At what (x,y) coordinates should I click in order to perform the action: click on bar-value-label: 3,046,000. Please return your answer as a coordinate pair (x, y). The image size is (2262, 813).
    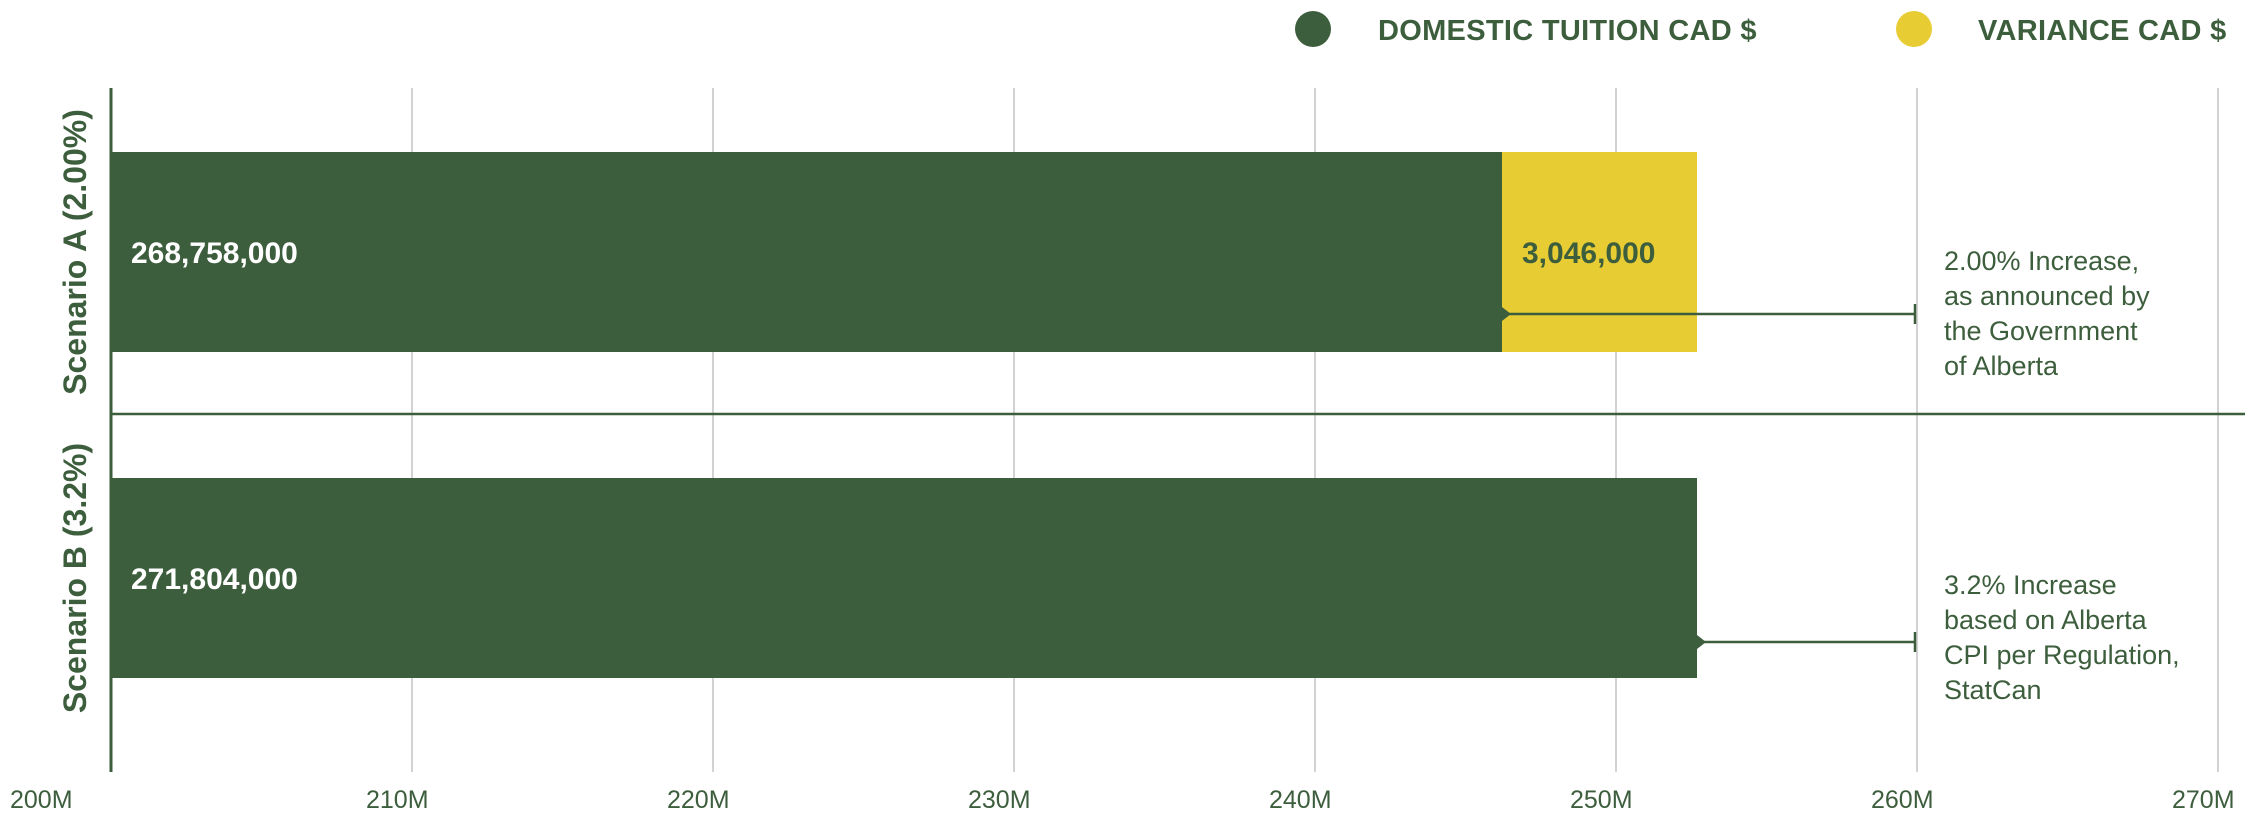
    Looking at the image, I should click on (1588, 253).